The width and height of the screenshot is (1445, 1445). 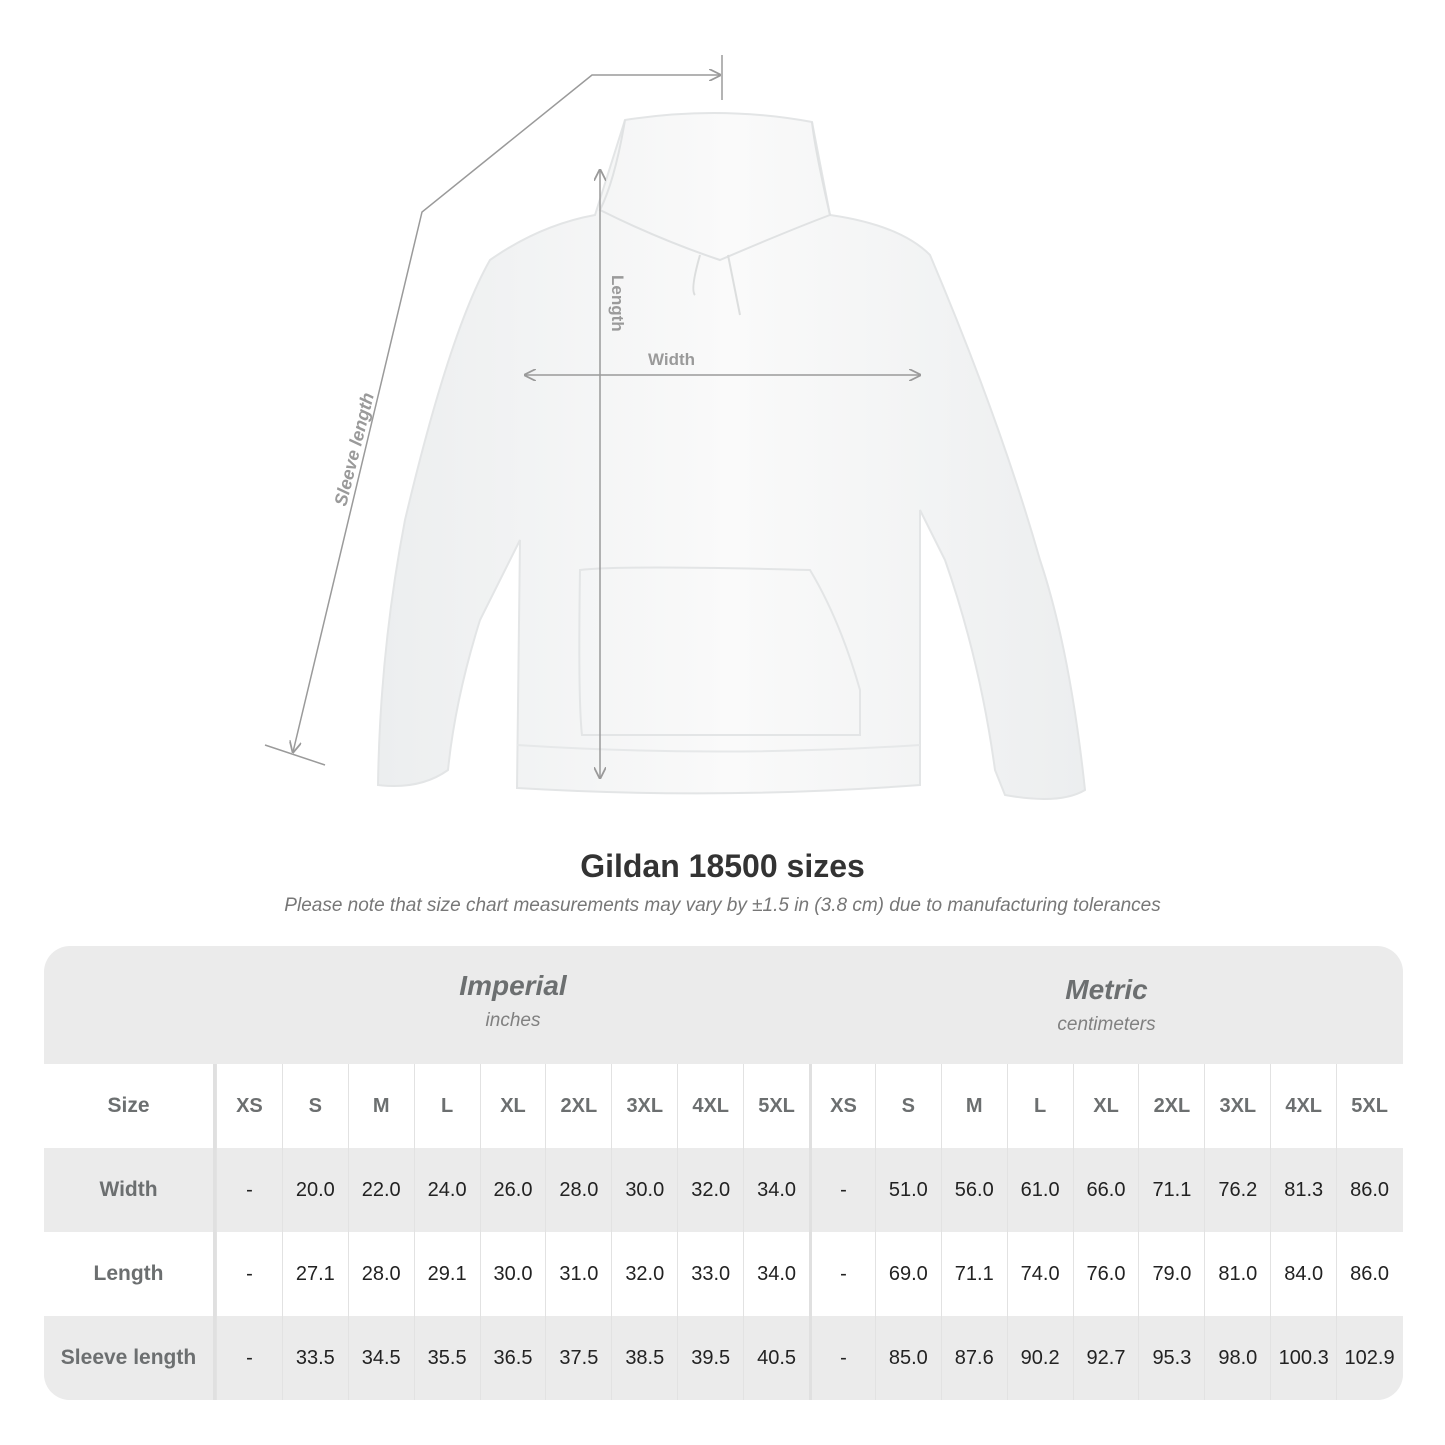 What do you see at coordinates (130, 1358) in the screenshot?
I see `row-label: Sleeve length` at bounding box center [130, 1358].